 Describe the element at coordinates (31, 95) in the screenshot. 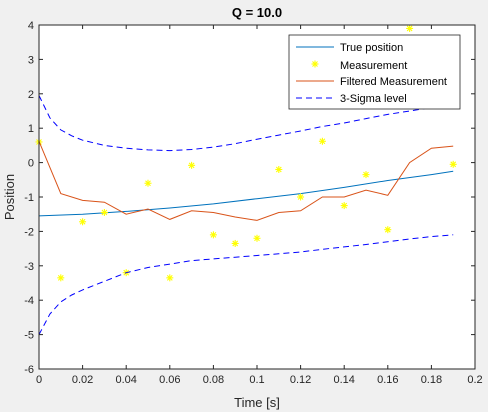

I see `y-tick-label: 2` at that location.